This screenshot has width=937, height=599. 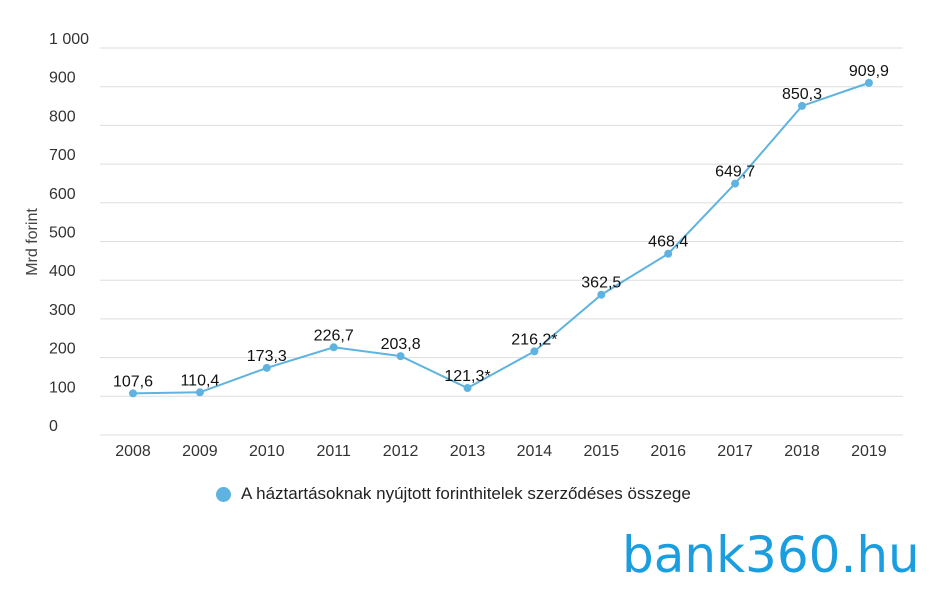 I want to click on data-label: 203,8, so click(x=401, y=344).